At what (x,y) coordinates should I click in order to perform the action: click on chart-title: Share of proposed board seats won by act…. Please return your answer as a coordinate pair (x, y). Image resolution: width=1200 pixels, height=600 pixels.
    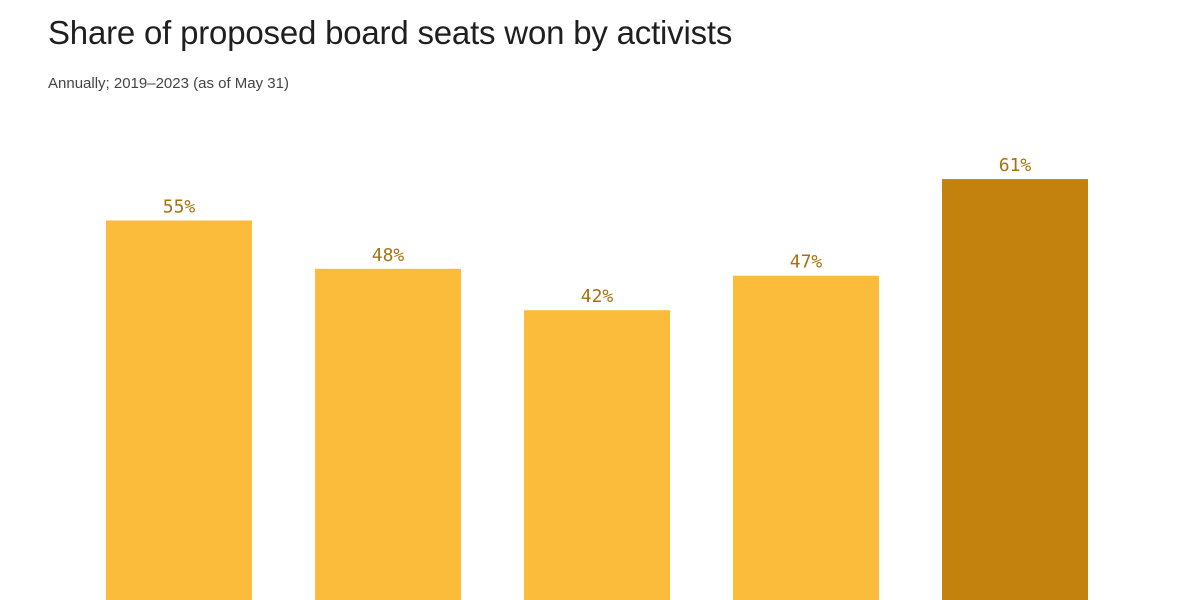
    Looking at the image, I should click on (390, 32).